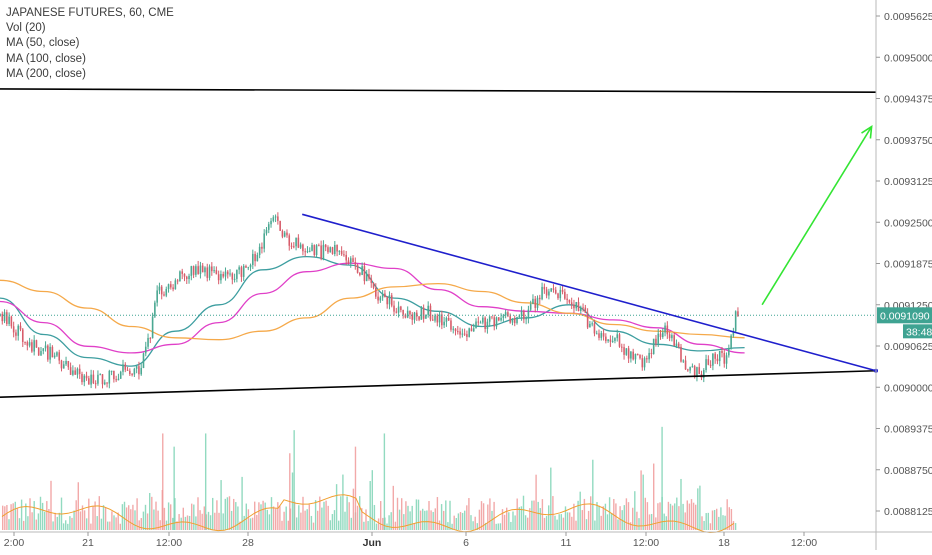 The height and width of the screenshot is (555, 932). Describe the element at coordinates (438, 91) in the screenshot. I see `upper-resistance-line` at that location.